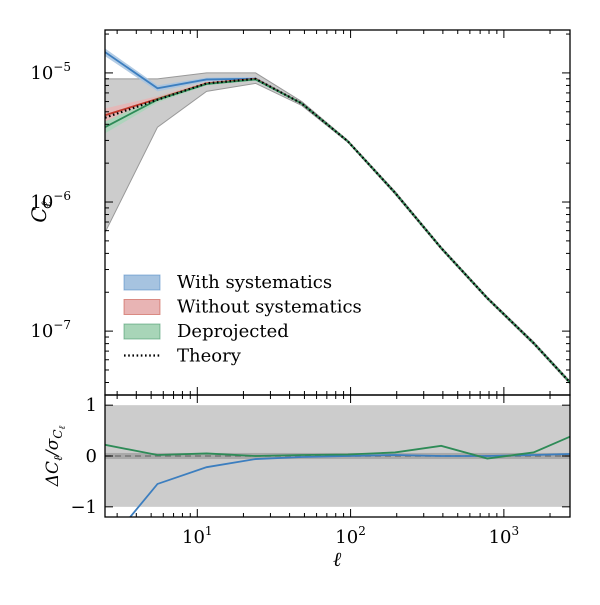  Describe the element at coordinates (350, 536) in the screenshot. I see `x-tick-label: 10²` at that location.